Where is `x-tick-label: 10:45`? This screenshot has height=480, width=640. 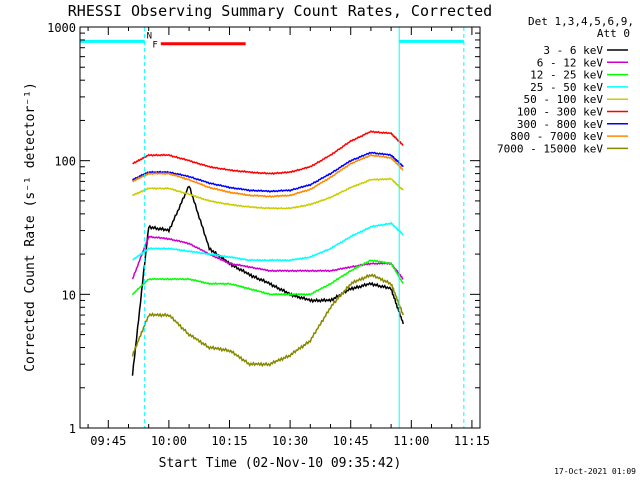 x-tick-label: 10:45 is located at coordinates (351, 441).